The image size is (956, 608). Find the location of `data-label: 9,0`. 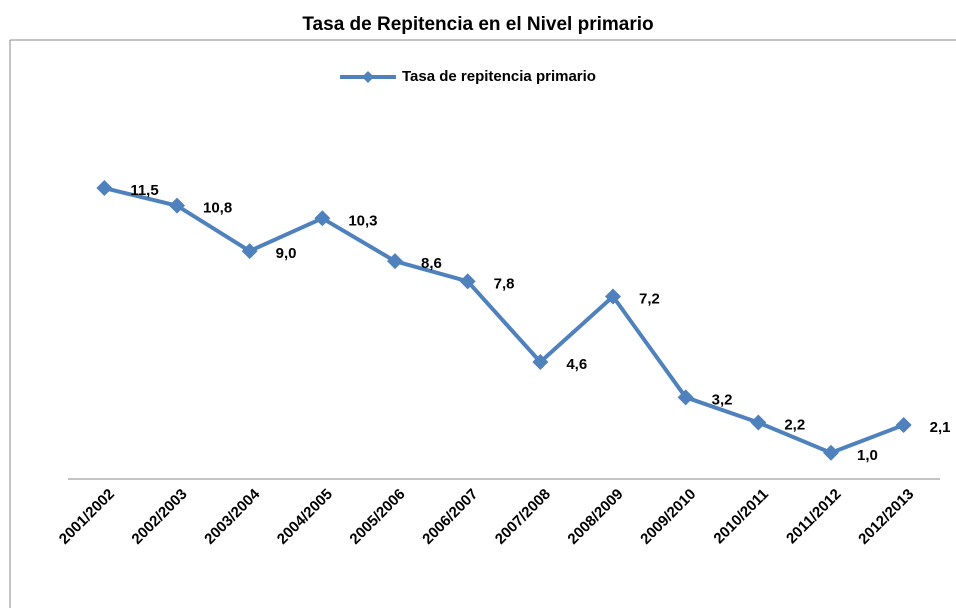

data-label: 9,0 is located at coordinates (286, 253).